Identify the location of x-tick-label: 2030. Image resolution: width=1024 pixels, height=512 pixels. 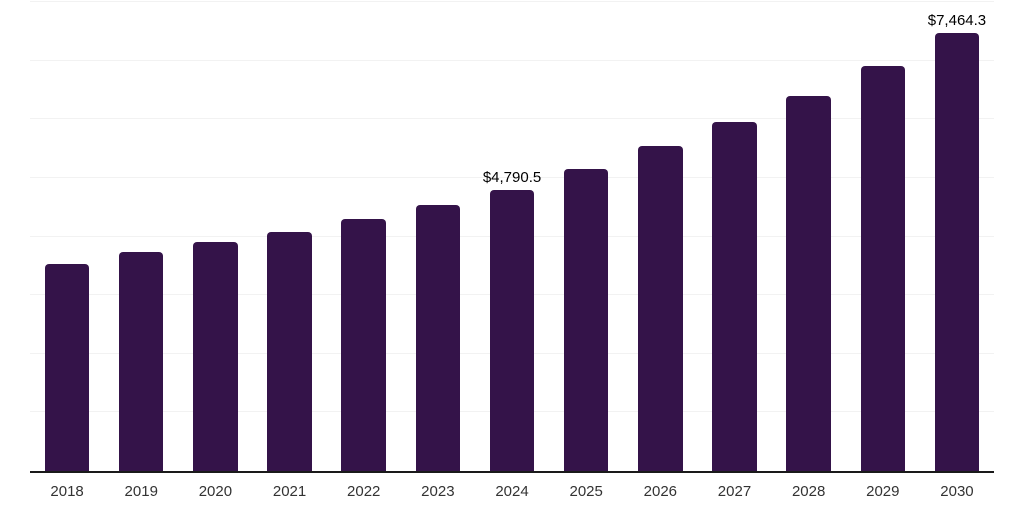
(957, 491).